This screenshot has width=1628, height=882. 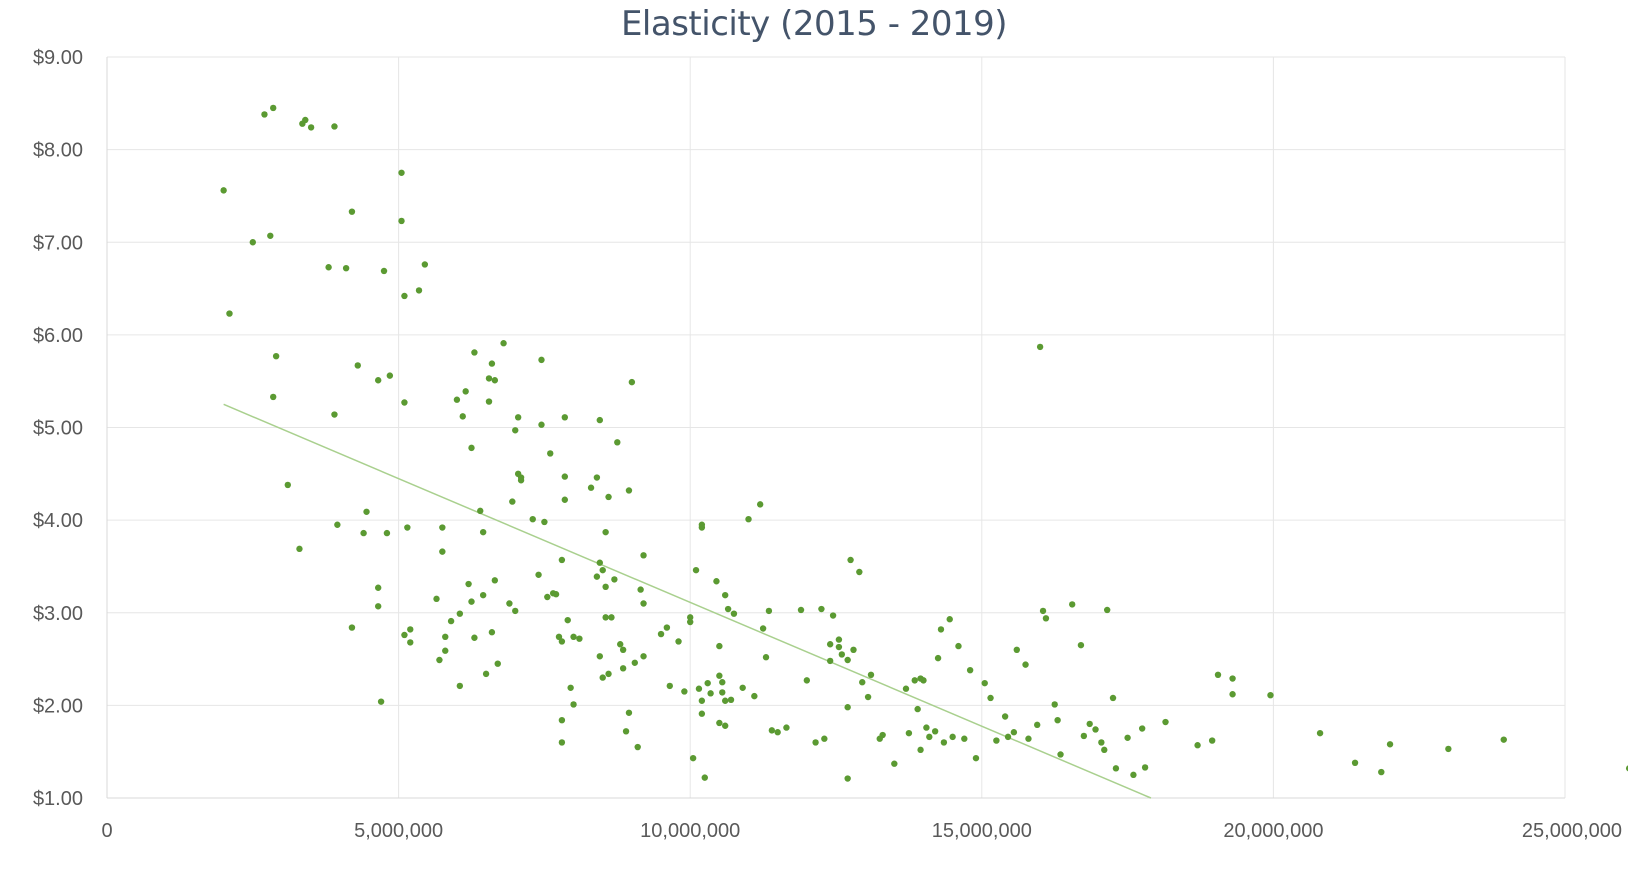 What do you see at coordinates (1572, 831) in the screenshot?
I see `x-tick-label: 25,000,000` at bounding box center [1572, 831].